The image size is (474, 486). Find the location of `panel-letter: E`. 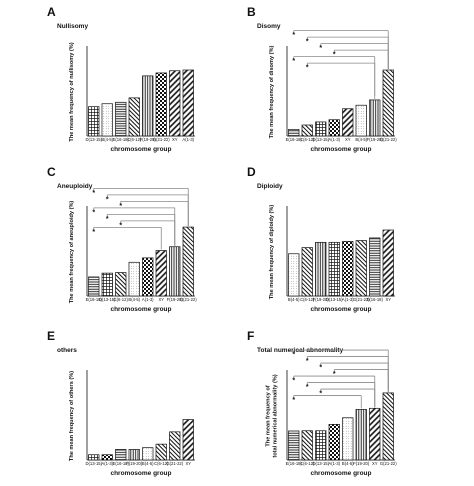

panel-letter: E is located at coordinates (51, 336).